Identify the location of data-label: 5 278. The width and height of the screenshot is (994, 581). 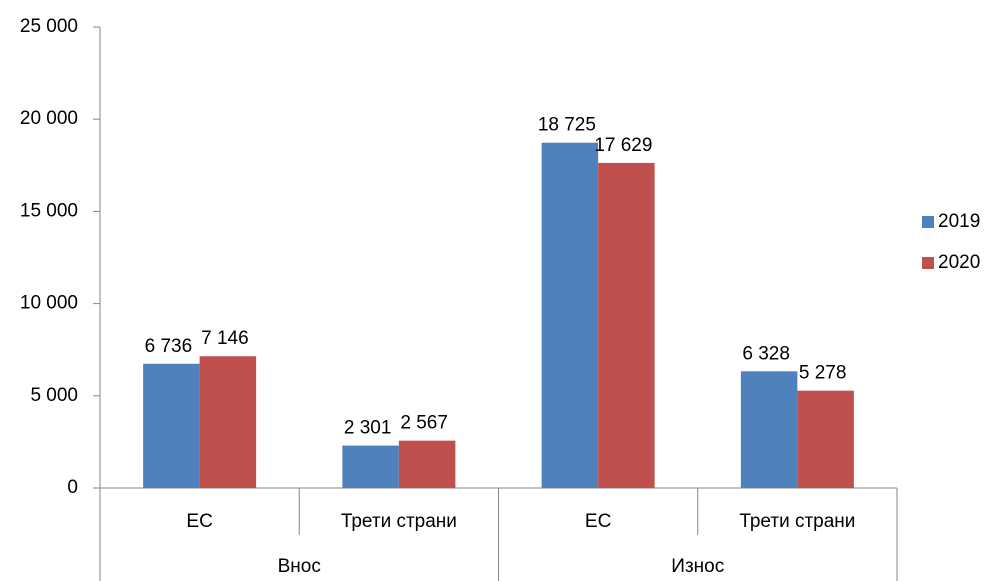
(823, 373).